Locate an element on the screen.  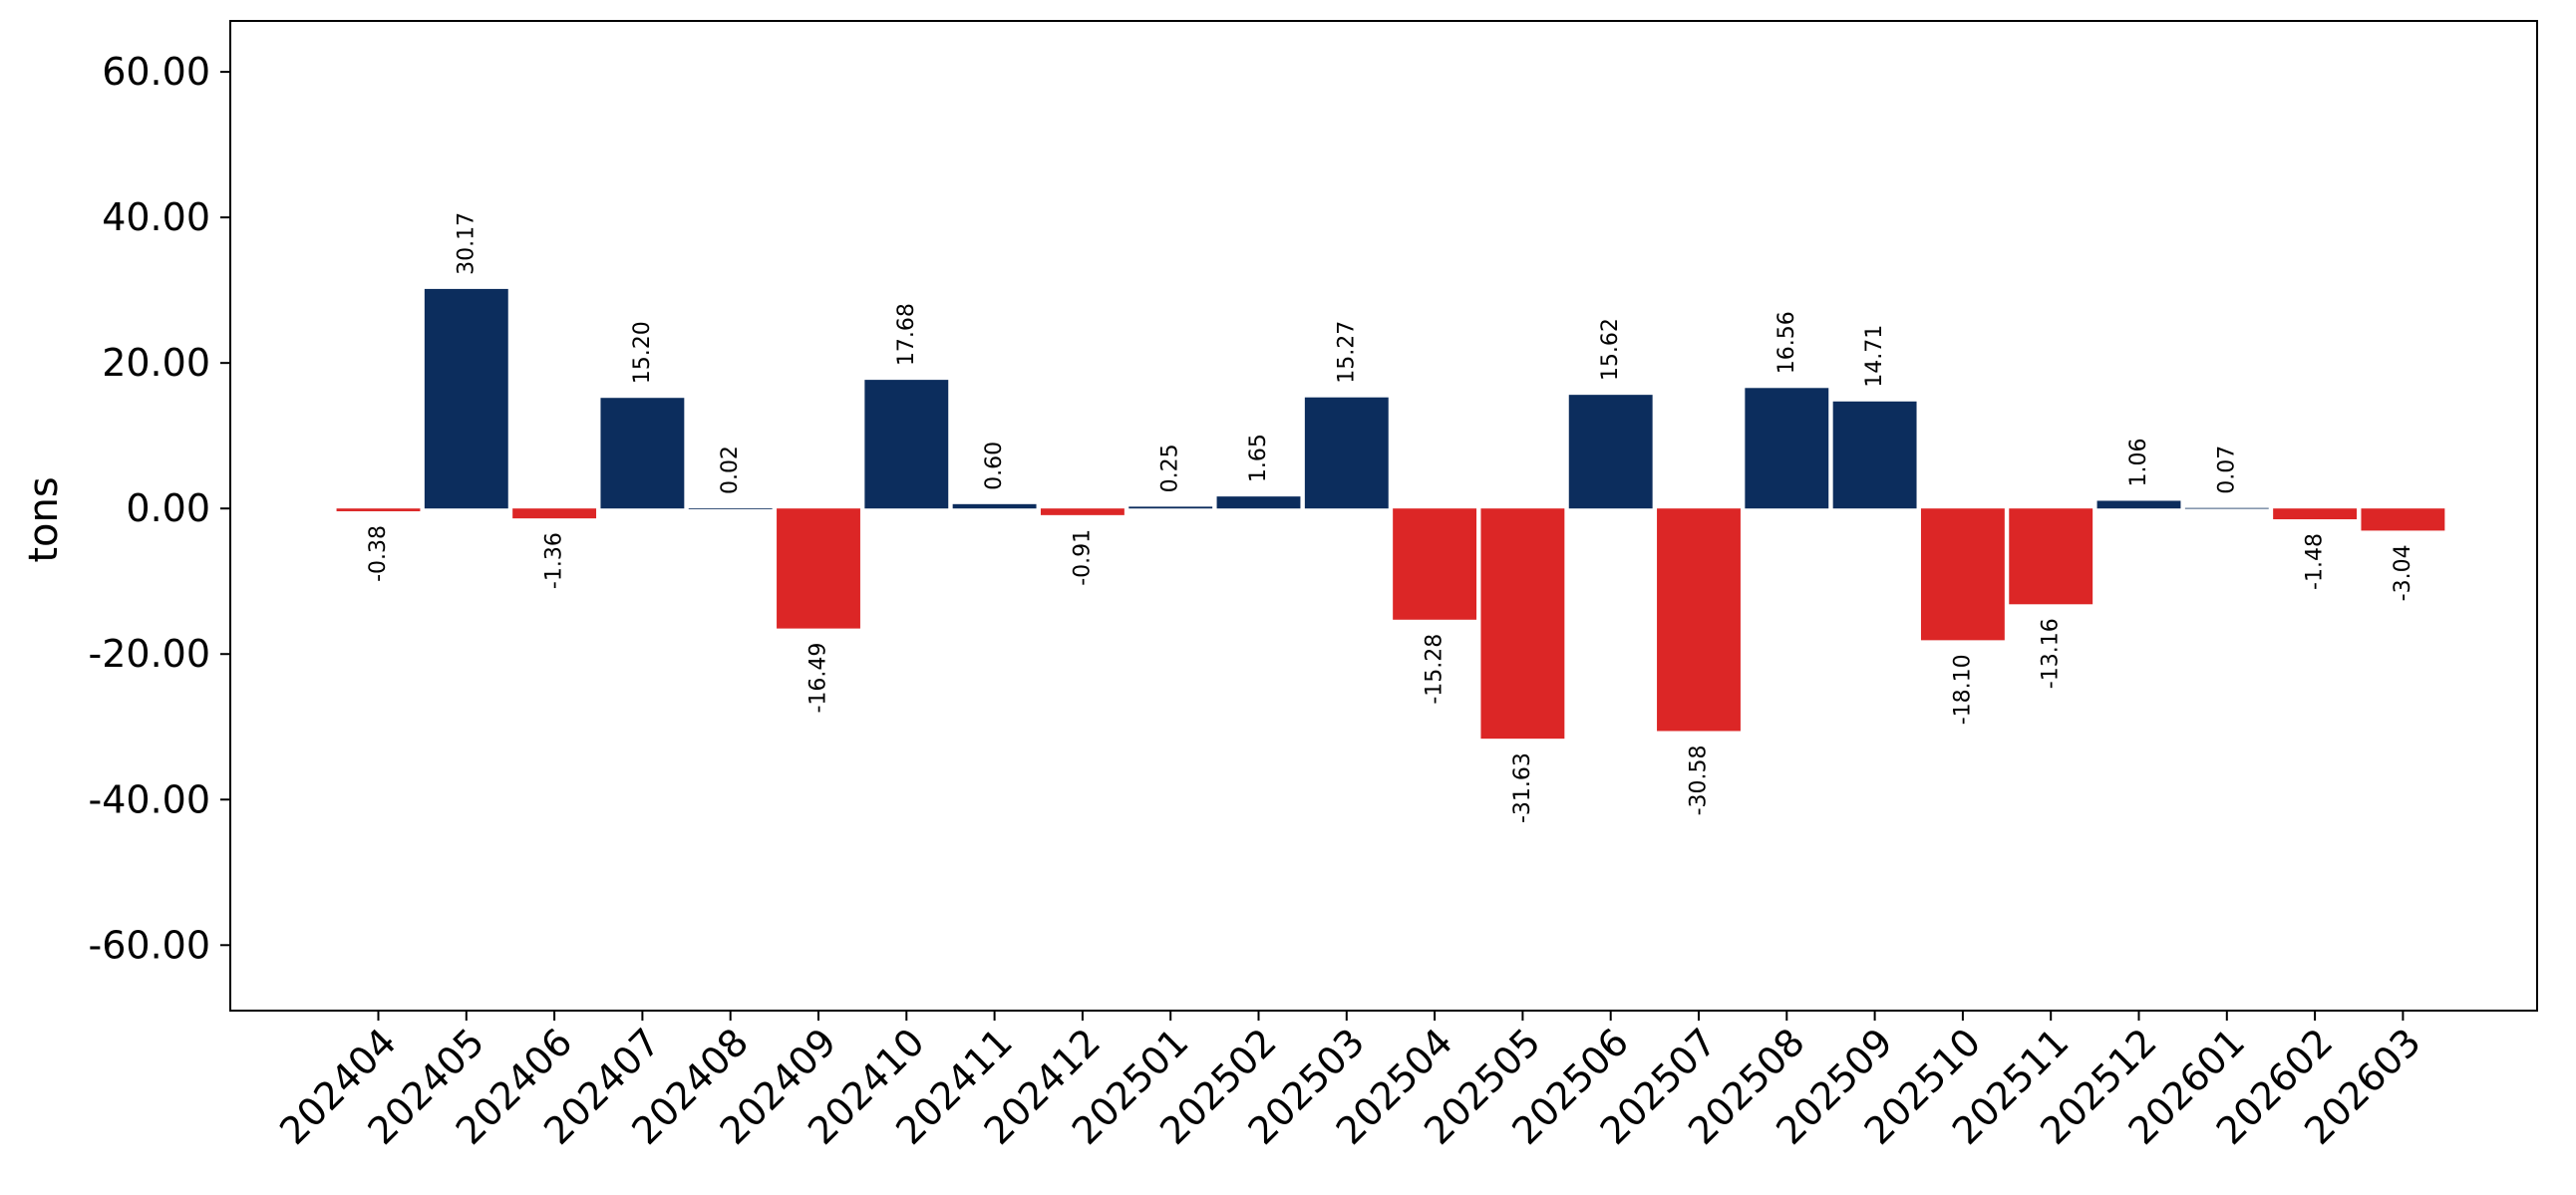
value-label-202603: -3.04 is located at coordinates (2403, 572).